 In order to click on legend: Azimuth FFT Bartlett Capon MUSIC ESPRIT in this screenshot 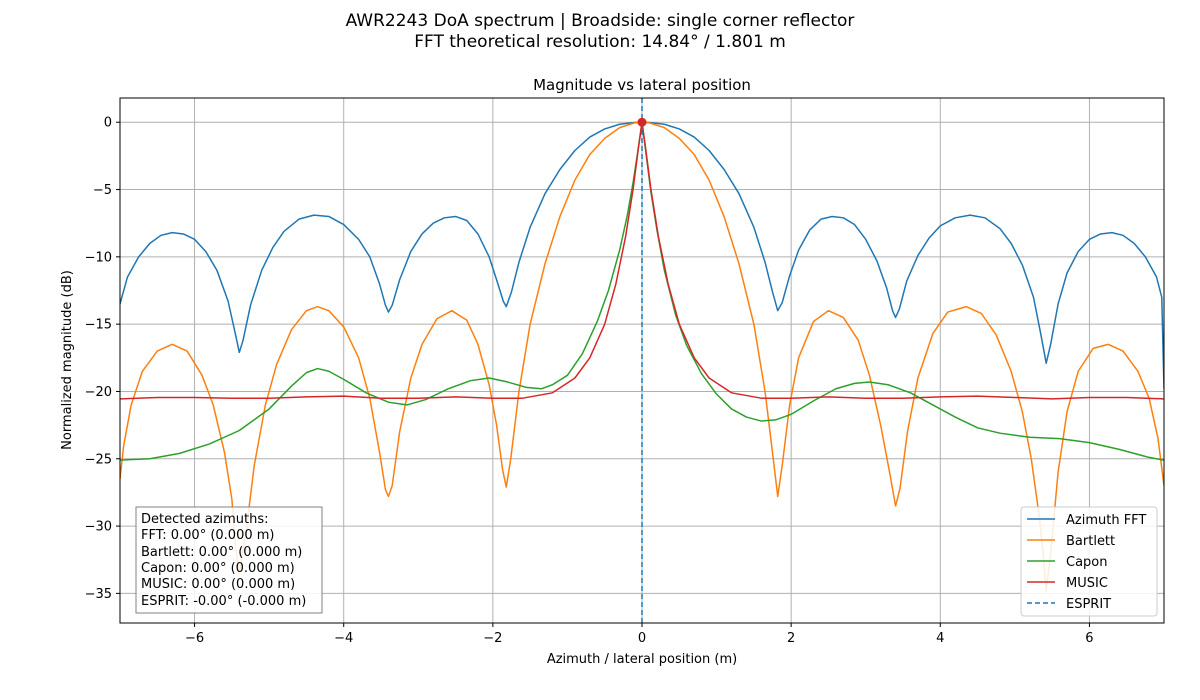, I will do `click(1089, 561)`.